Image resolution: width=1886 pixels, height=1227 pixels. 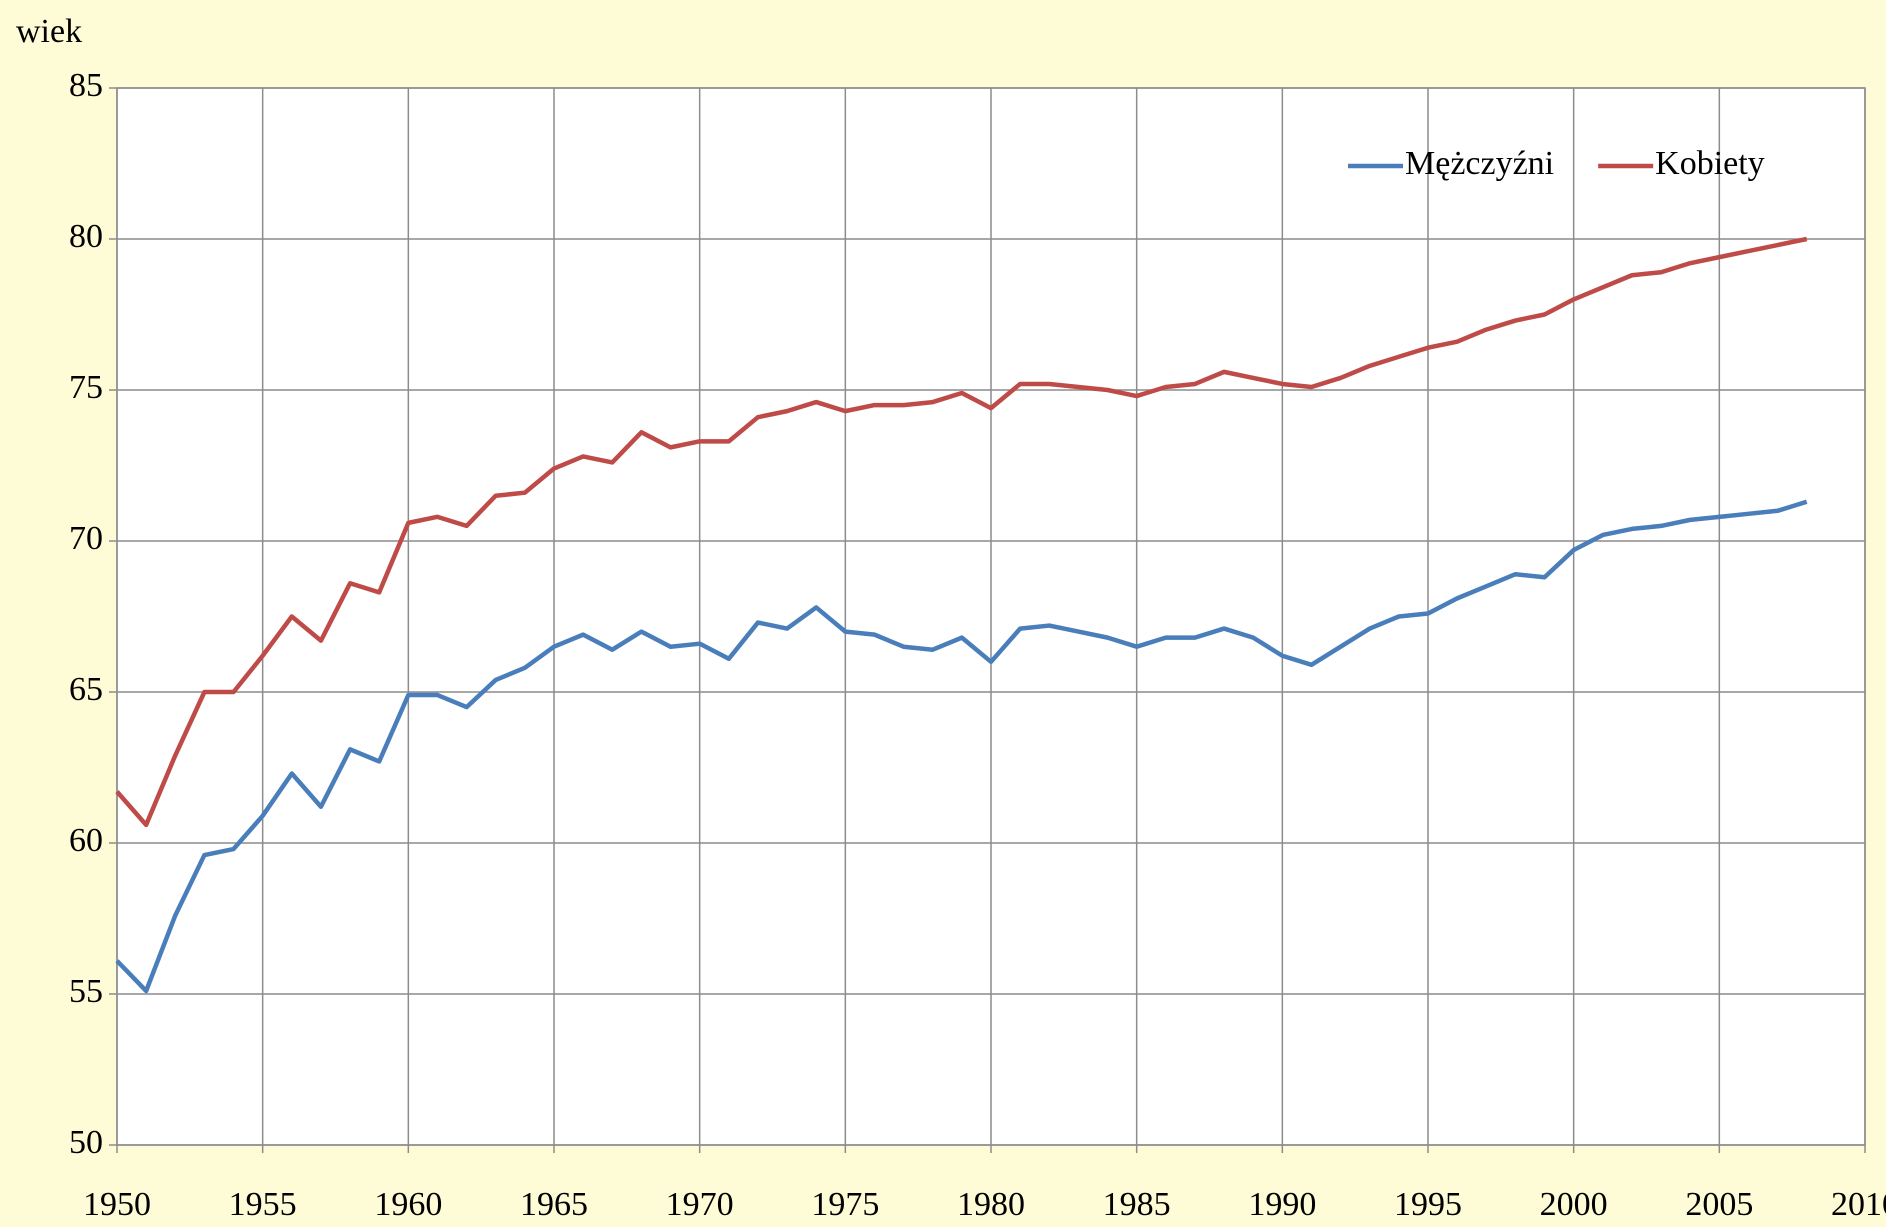 I want to click on x-tick-label: 1955, so click(x=263, y=1204).